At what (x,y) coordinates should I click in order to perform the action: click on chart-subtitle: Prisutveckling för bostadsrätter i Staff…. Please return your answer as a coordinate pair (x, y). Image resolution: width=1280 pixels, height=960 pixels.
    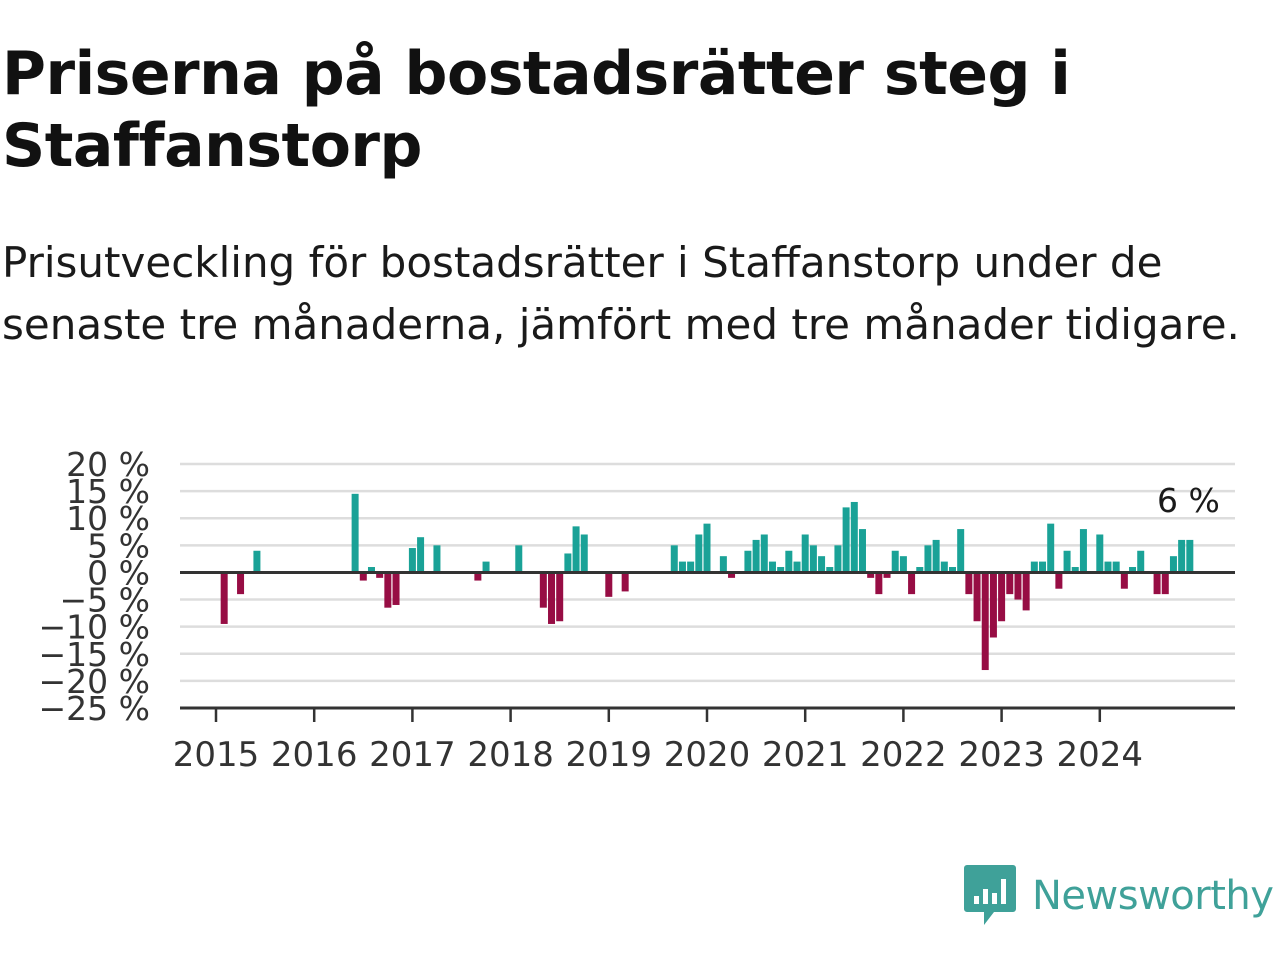
    Looking at the image, I should click on (621, 293).